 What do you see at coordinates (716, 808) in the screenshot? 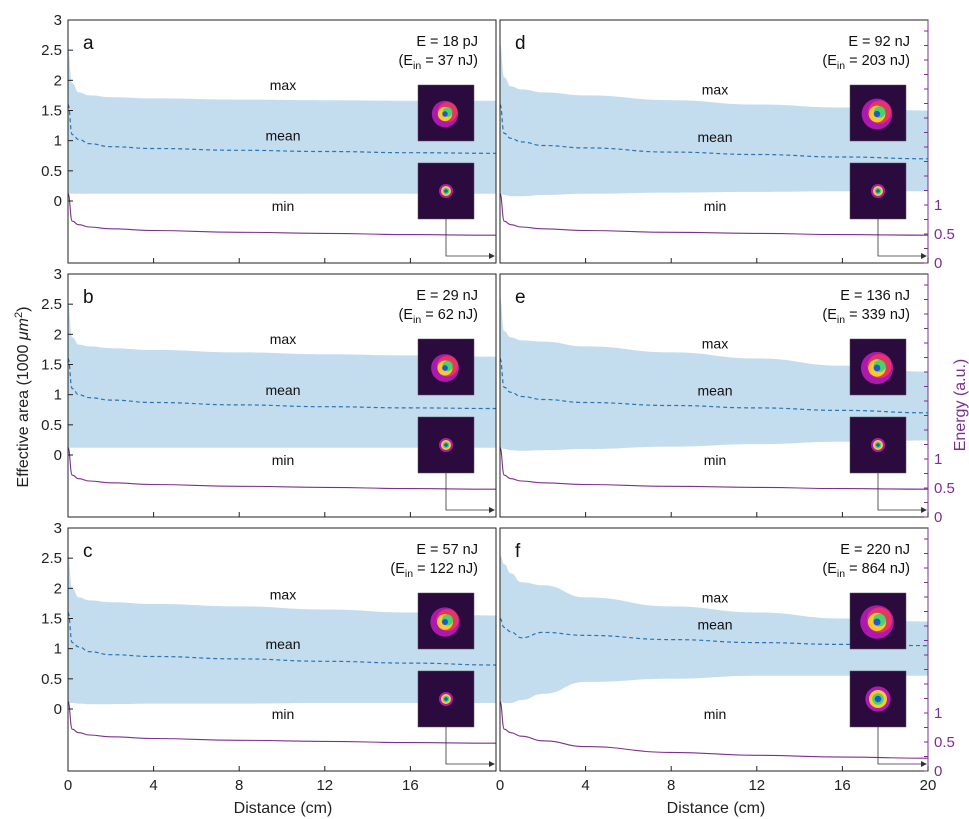
I see `x-axis-label-right: Distance (cm)` at bounding box center [716, 808].